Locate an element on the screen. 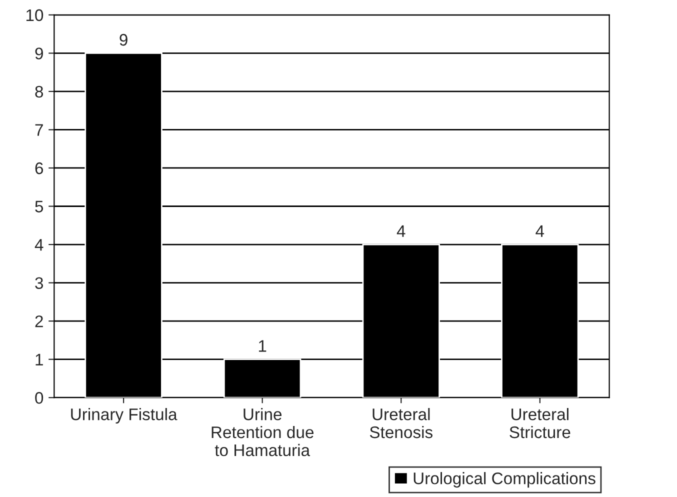  x-tick-label: Ureteral Stenosis is located at coordinates (401, 423).